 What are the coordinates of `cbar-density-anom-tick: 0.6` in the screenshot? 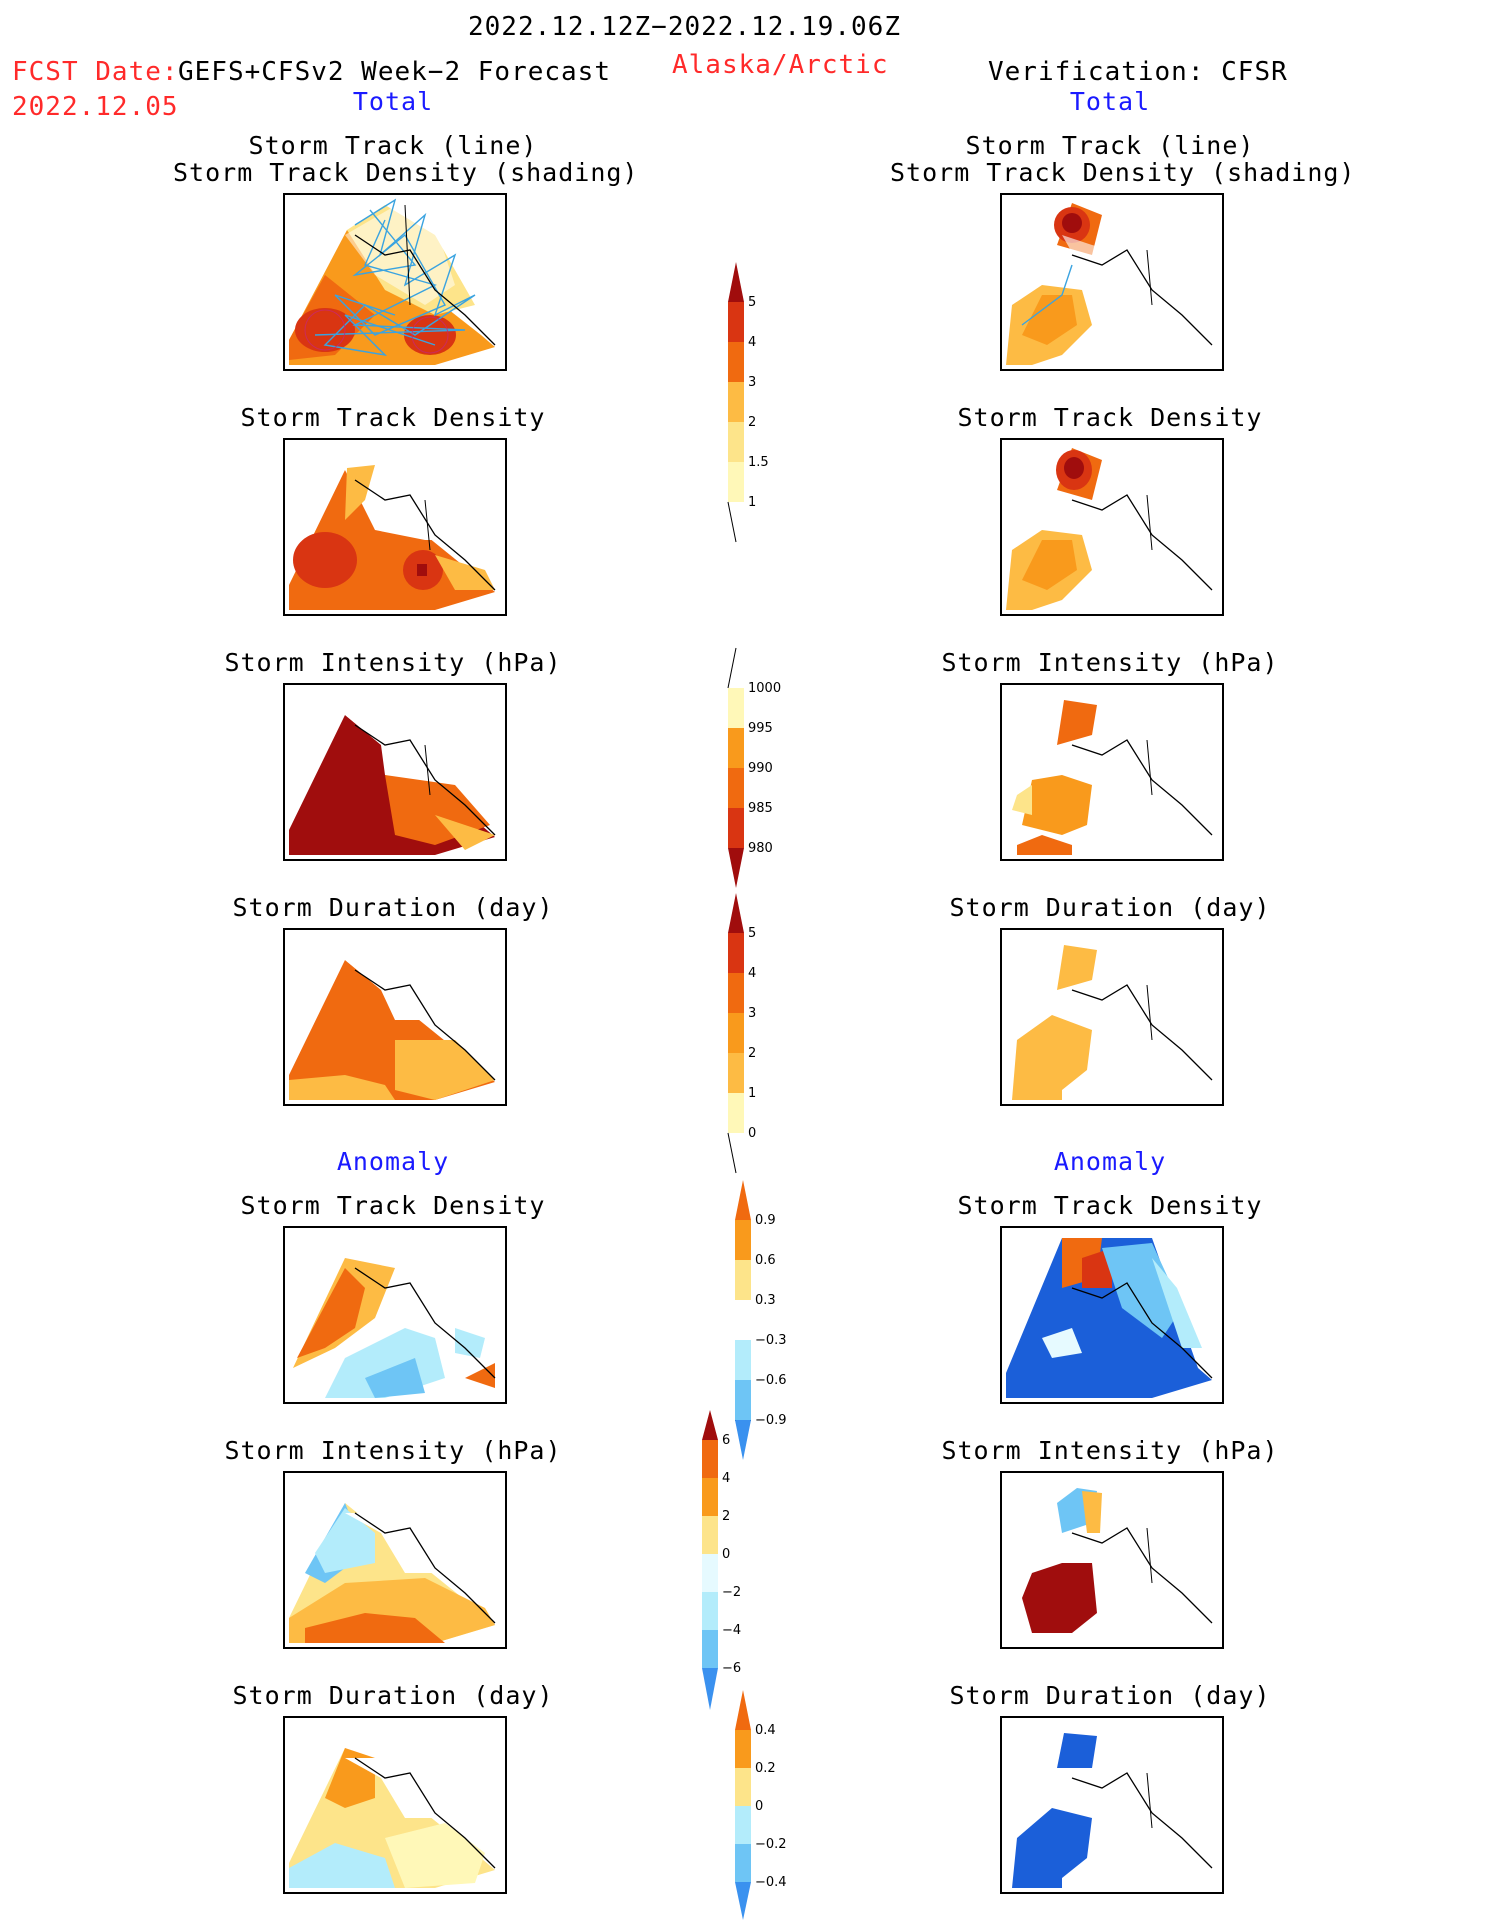 It's located at (765, 1260).